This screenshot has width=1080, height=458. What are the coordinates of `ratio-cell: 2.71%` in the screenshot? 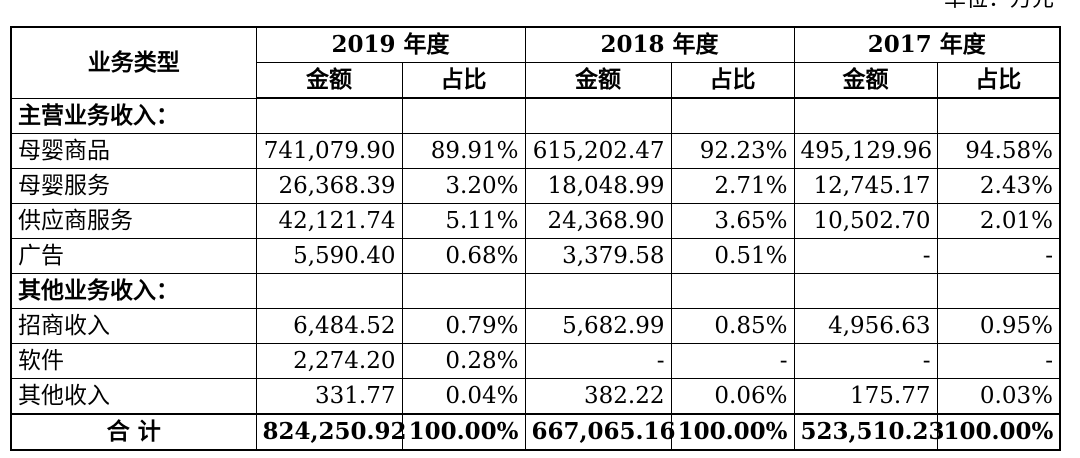 It's located at (732, 186).